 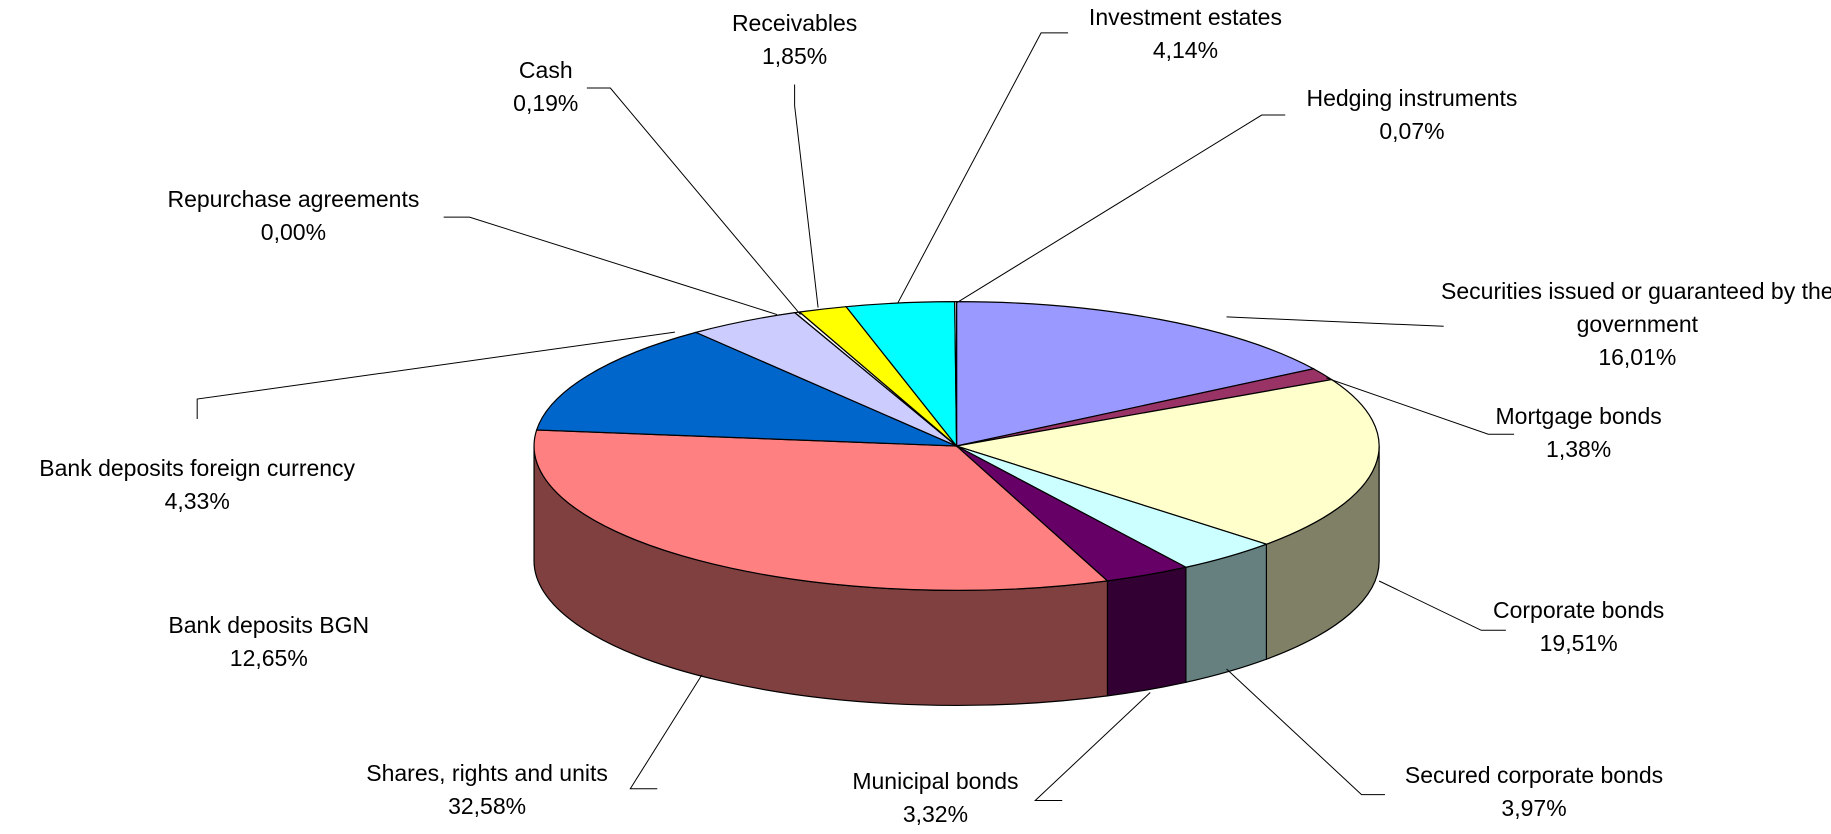 What do you see at coordinates (487, 773) in the screenshot?
I see `category-name: Shares, rights and units` at bounding box center [487, 773].